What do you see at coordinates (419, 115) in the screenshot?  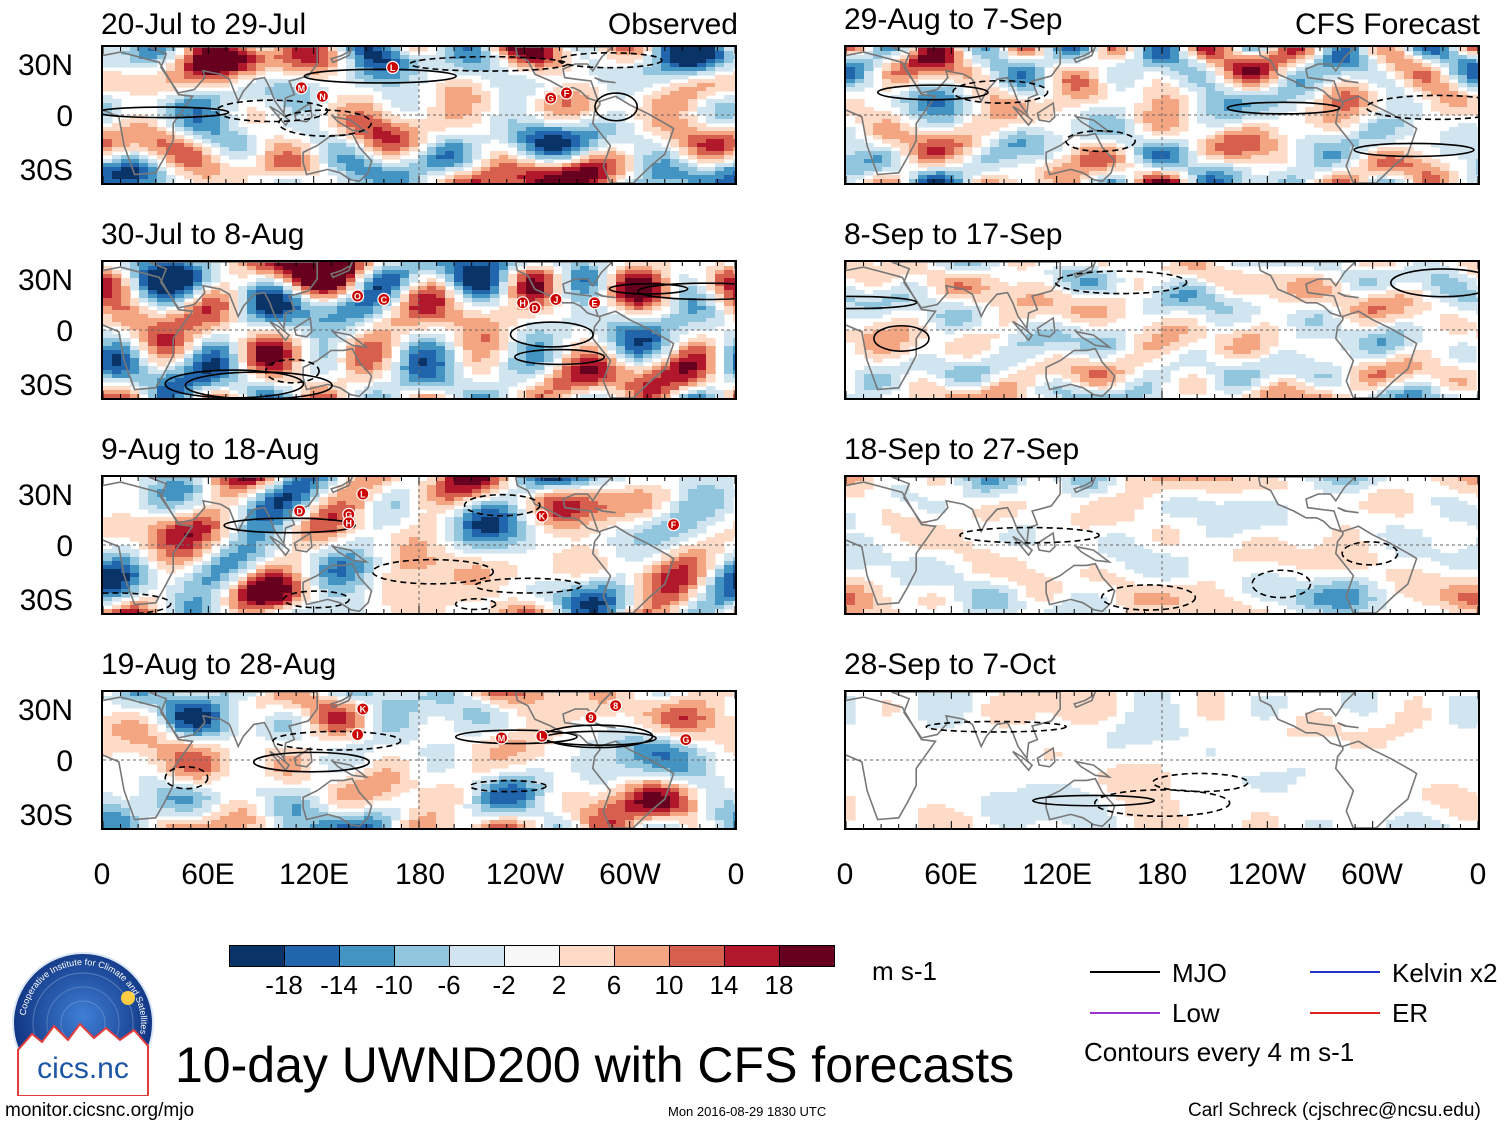 I see `wind-anomaly-field` at bounding box center [419, 115].